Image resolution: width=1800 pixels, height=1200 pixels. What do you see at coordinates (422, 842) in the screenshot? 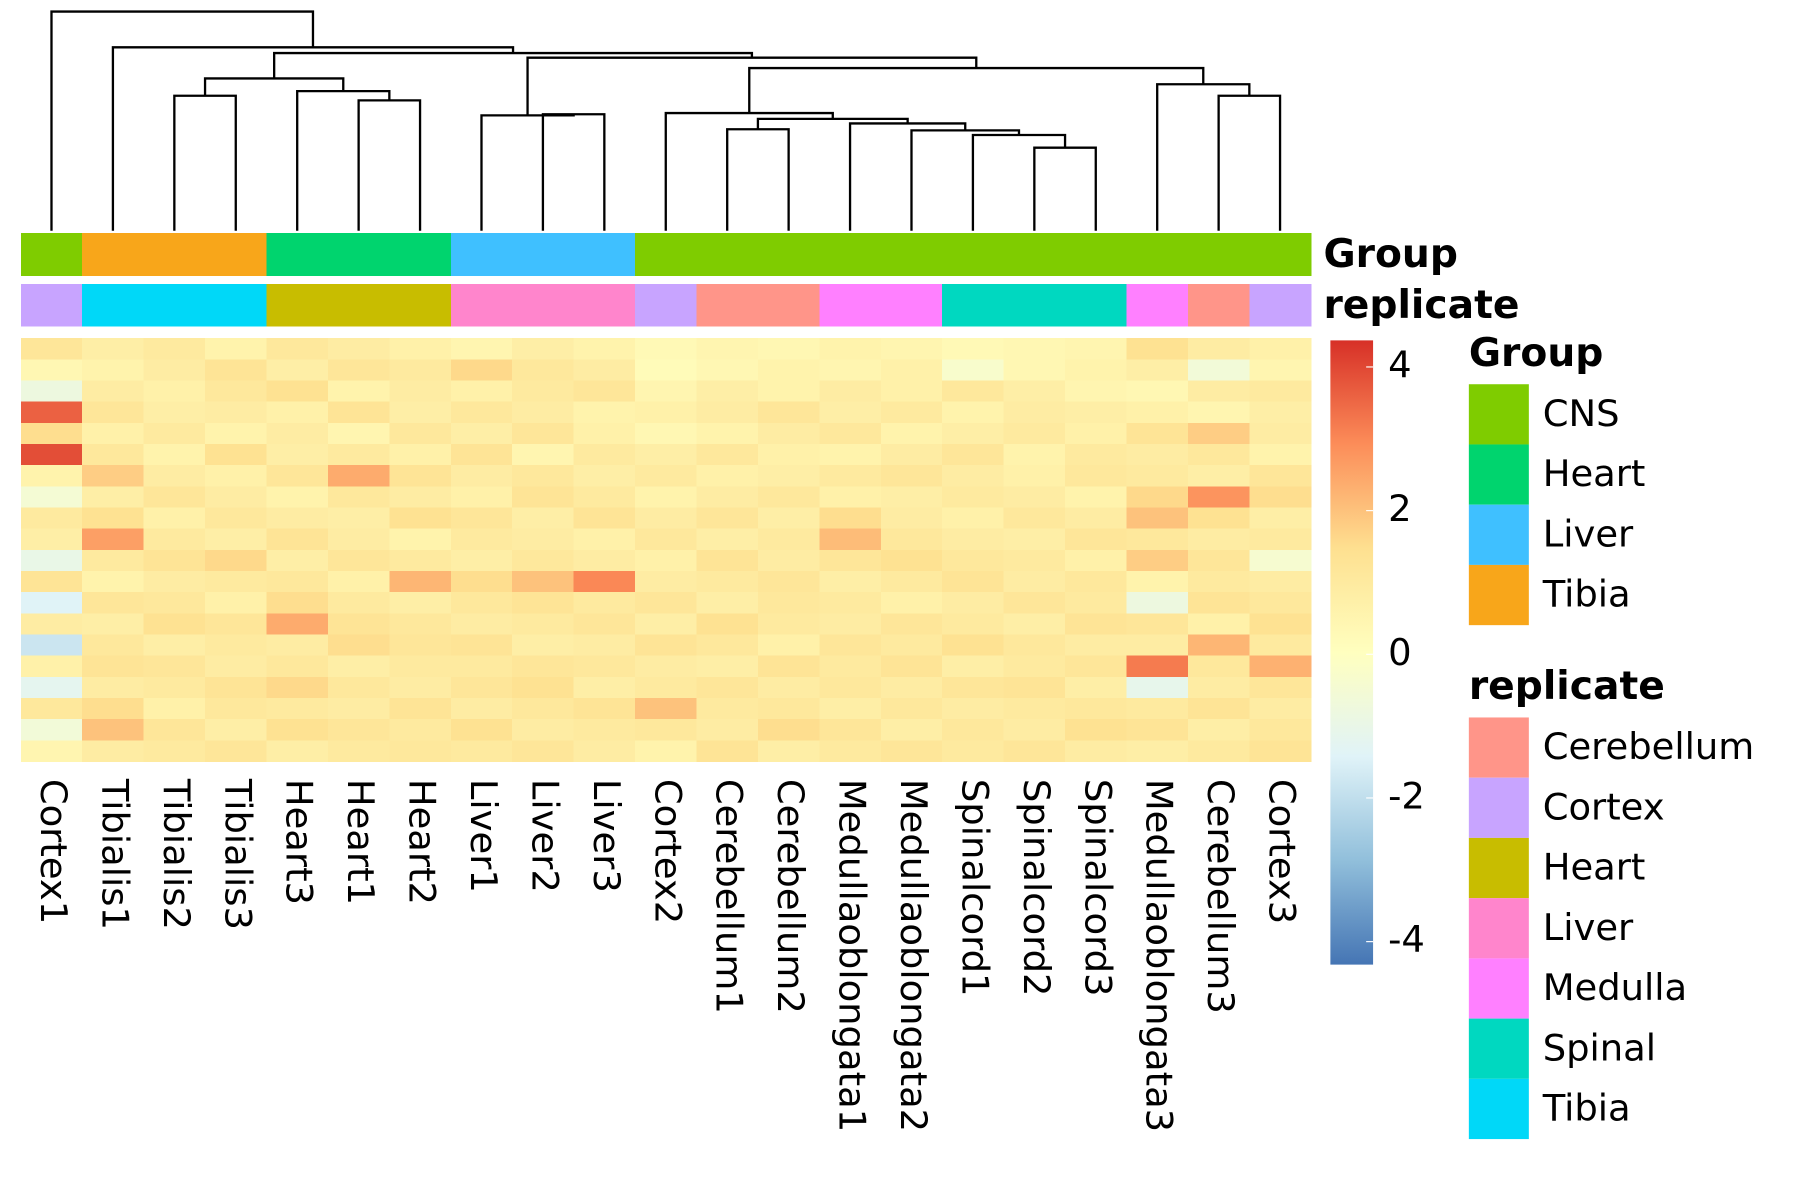
I see `column-label: Heart2` at bounding box center [422, 842].